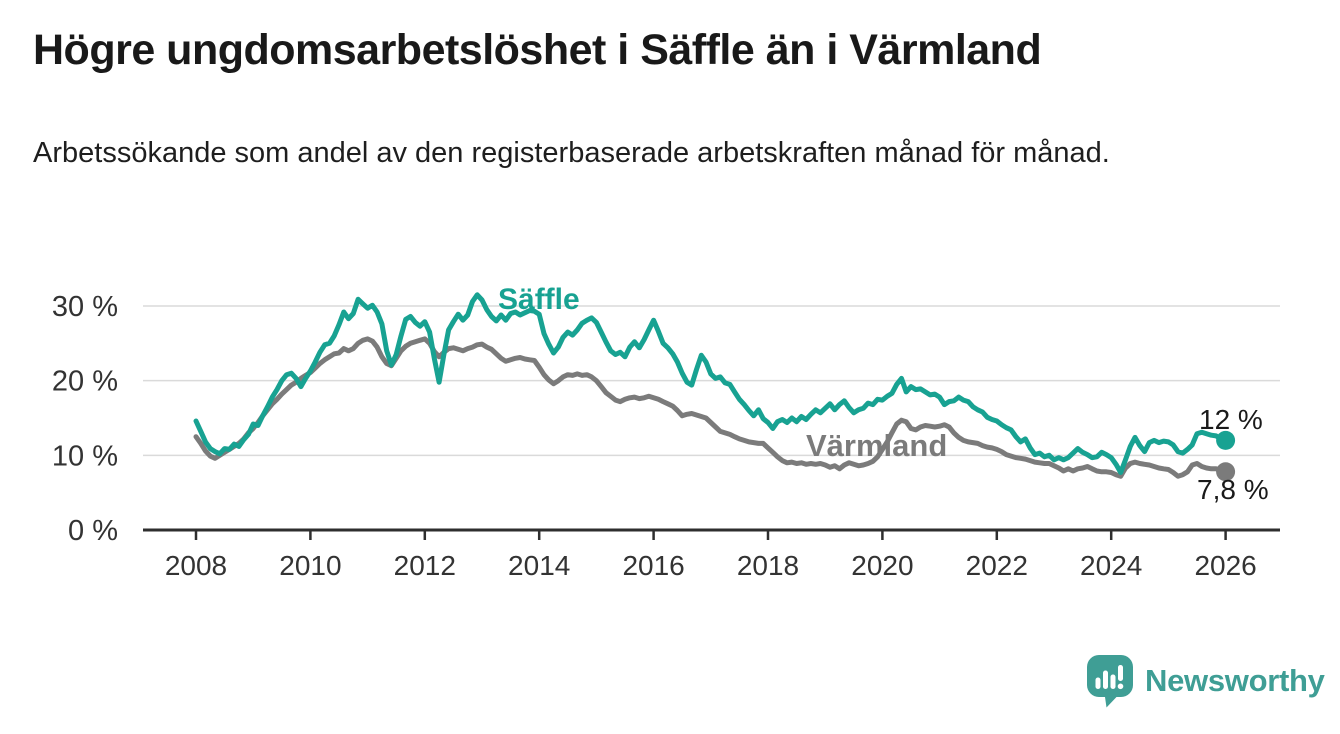 The width and height of the screenshot is (1340, 734). What do you see at coordinates (425, 565) in the screenshot?
I see `x-tick-label: 2012` at bounding box center [425, 565].